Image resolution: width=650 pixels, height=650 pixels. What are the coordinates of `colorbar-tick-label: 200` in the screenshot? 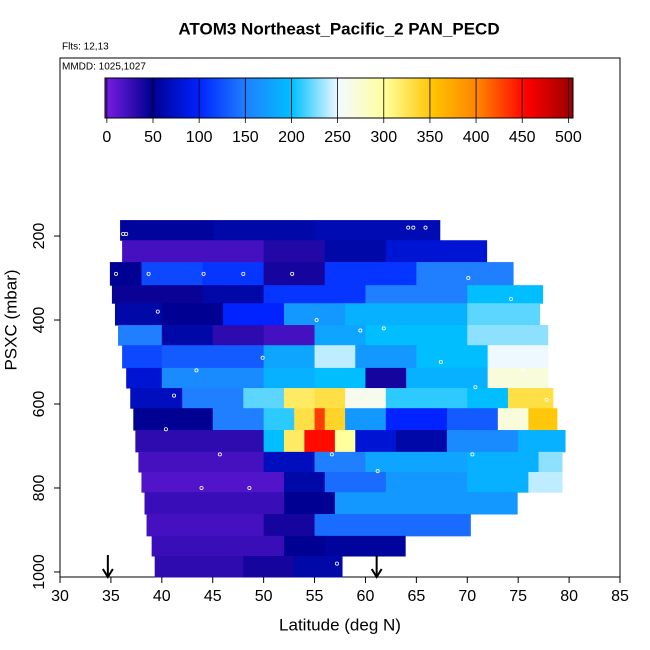 It's located at (291, 137).